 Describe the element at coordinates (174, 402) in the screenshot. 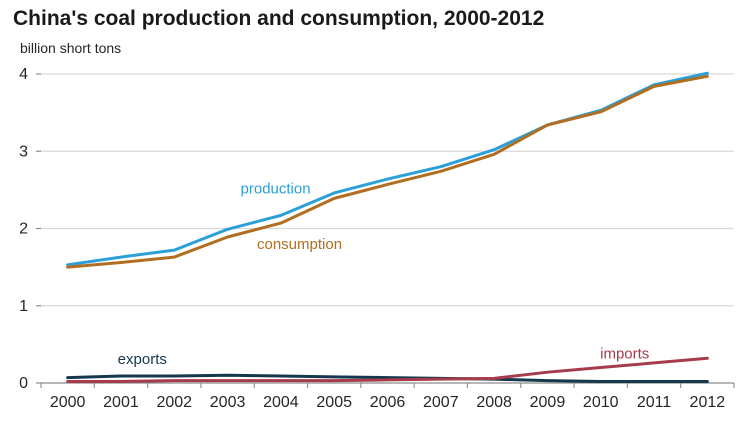

I see `x-tick-label: 2002` at that location.